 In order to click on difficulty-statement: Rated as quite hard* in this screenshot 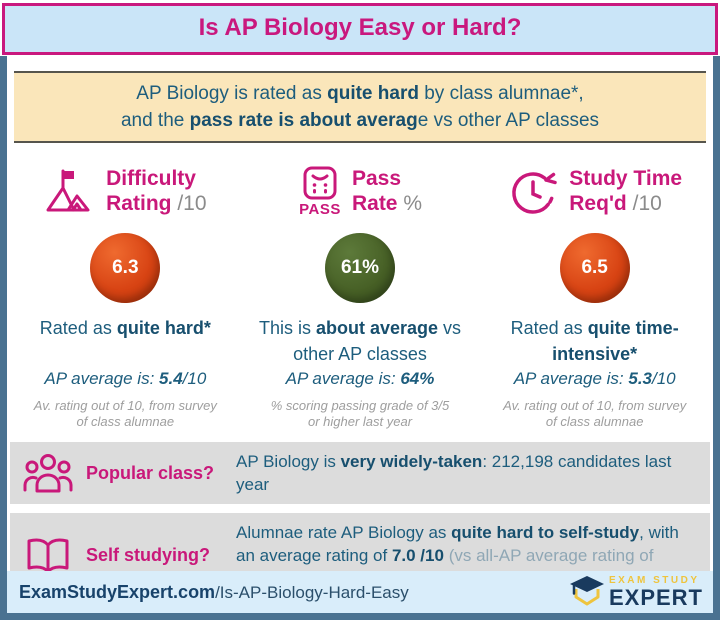, I will do `click(125, 328)`.